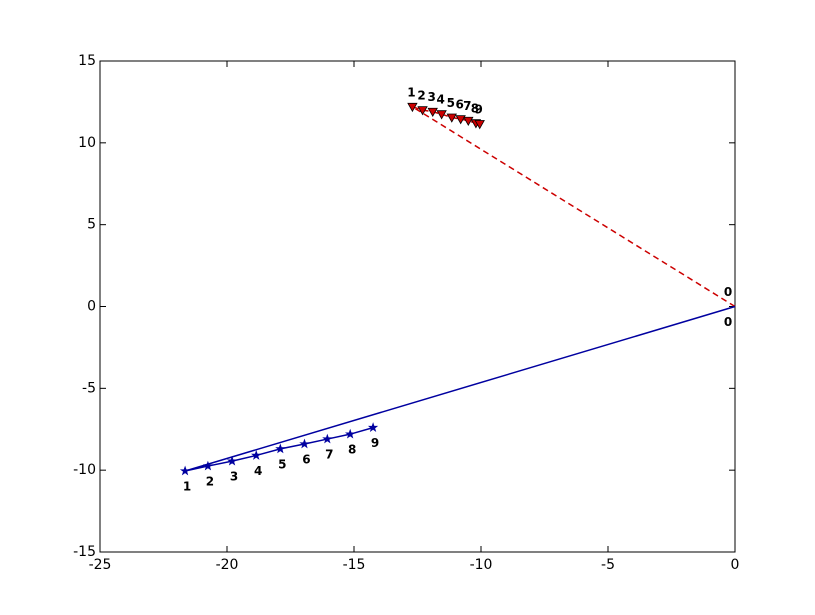  I want to click on x-tick-label: -10, so click(481, 565).